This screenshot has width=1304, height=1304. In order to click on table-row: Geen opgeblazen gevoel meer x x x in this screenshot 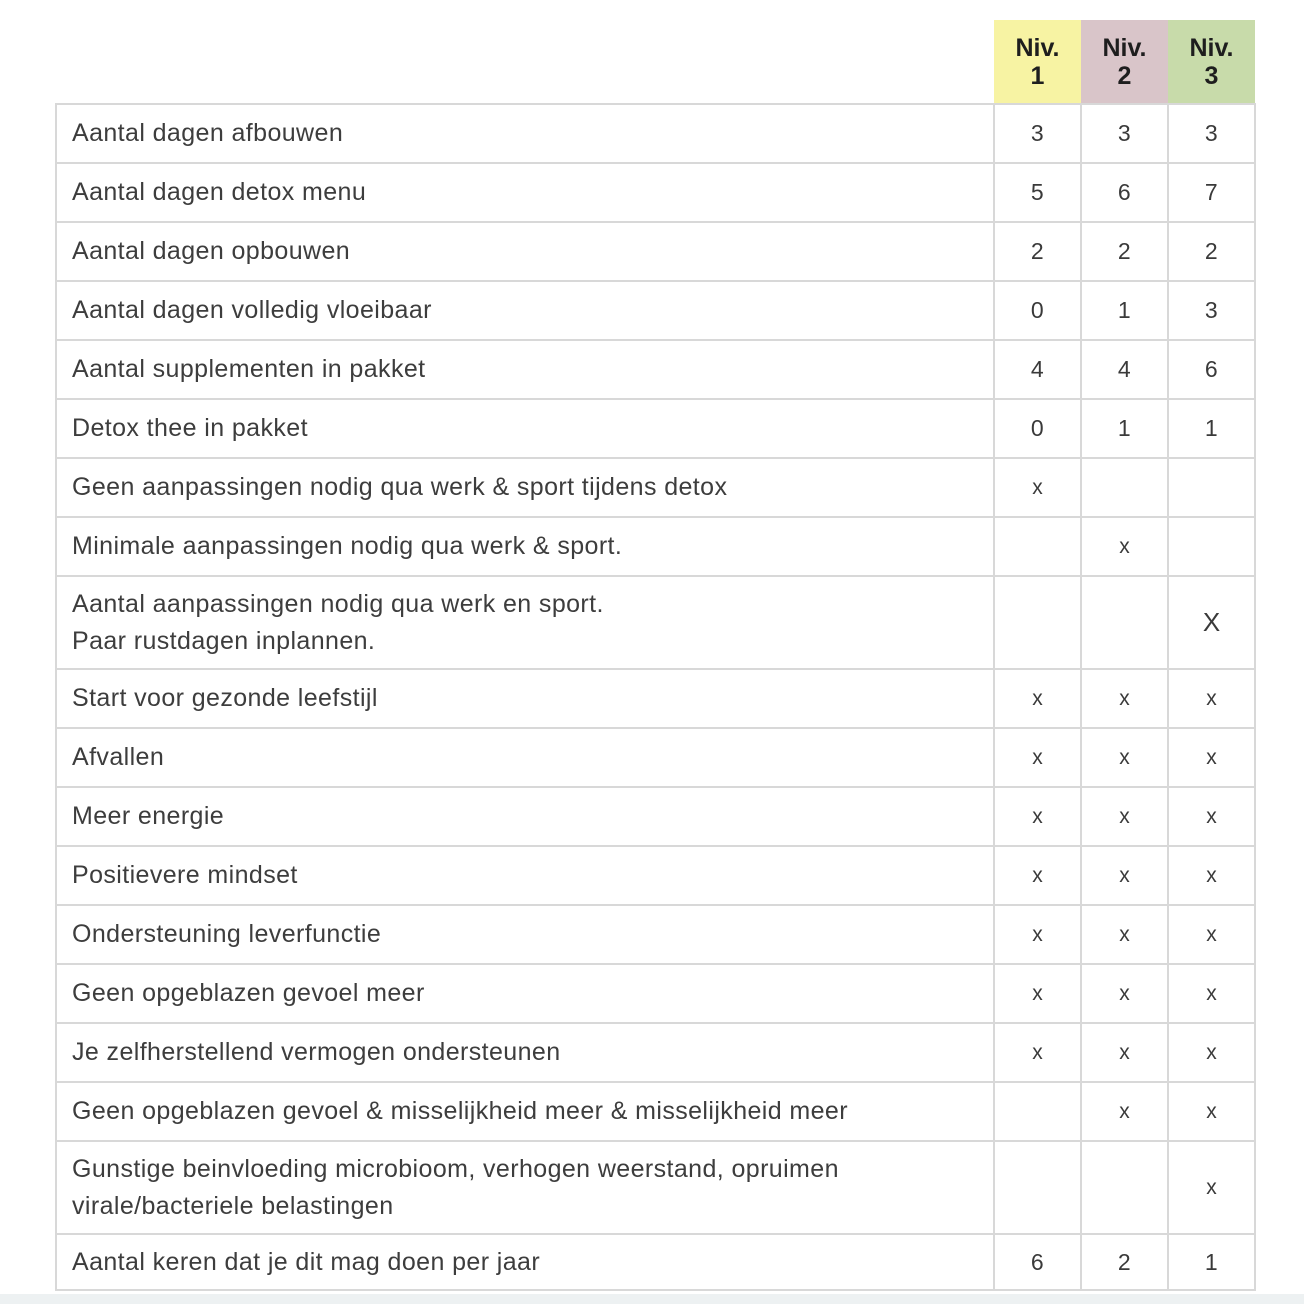, I will do `click(655, 993)`.